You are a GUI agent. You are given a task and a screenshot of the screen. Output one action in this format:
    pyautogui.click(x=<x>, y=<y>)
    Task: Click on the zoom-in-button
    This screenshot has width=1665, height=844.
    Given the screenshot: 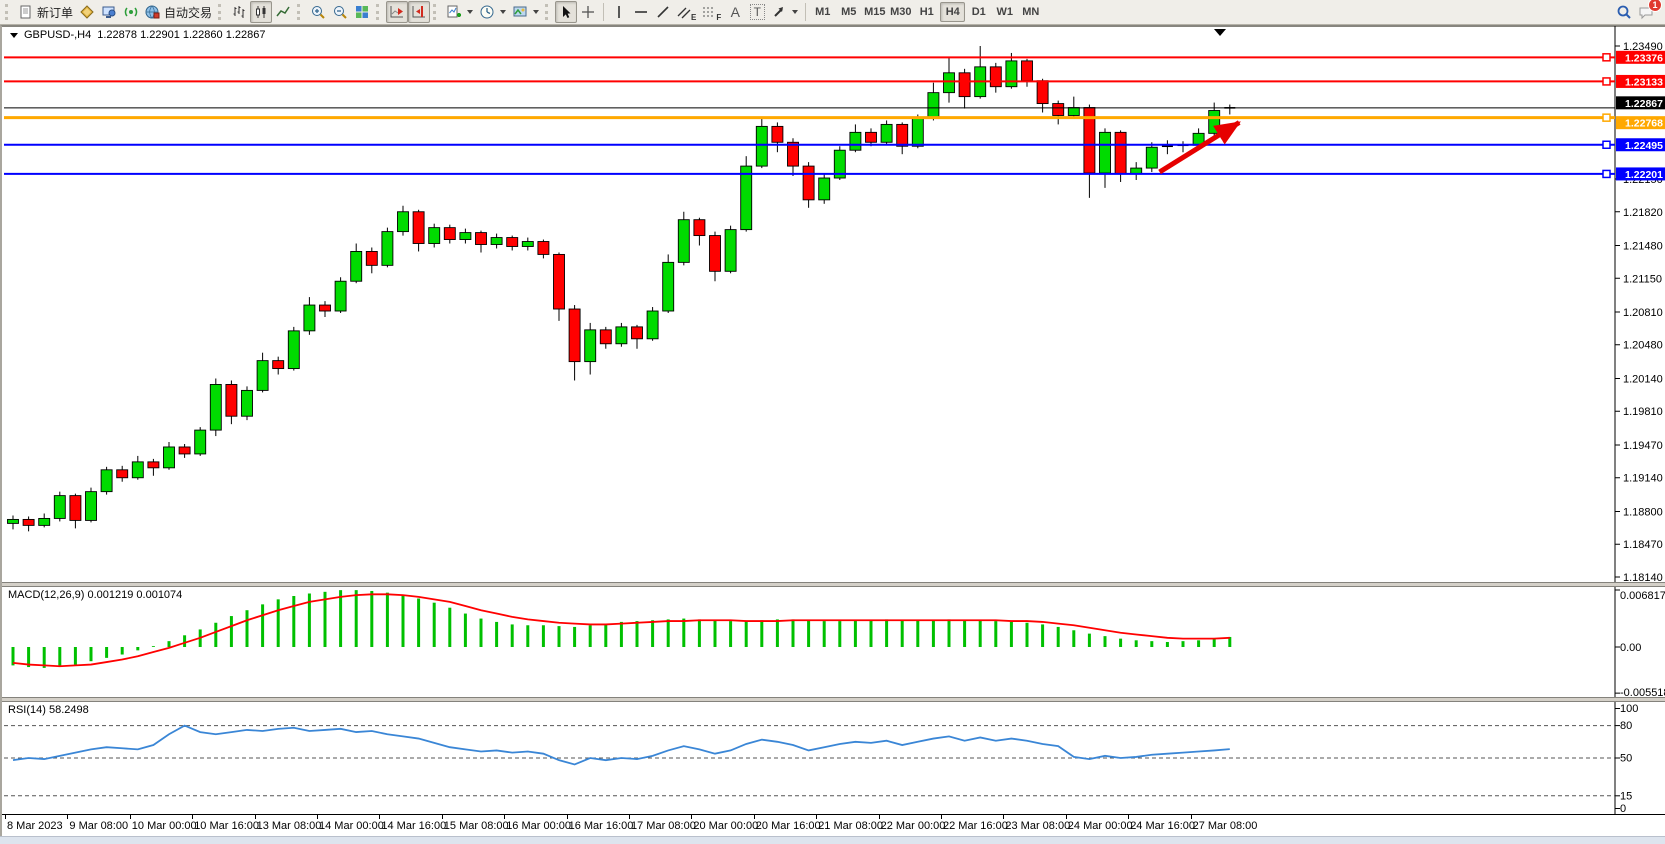 What is the action you would take?
    pyautogui.click(x=318, y=12)
    